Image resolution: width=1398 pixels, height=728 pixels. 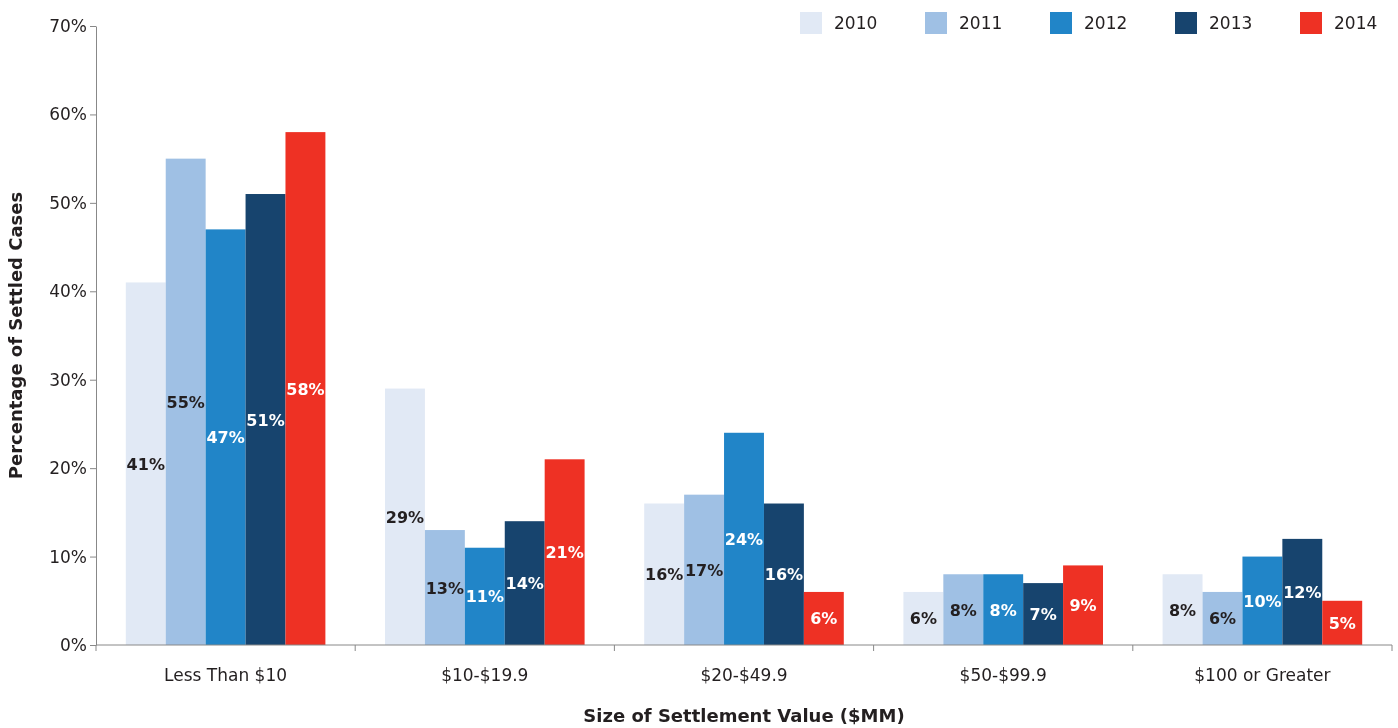 I want to click on legend-label: 2012, so click(x=1106, y=23).